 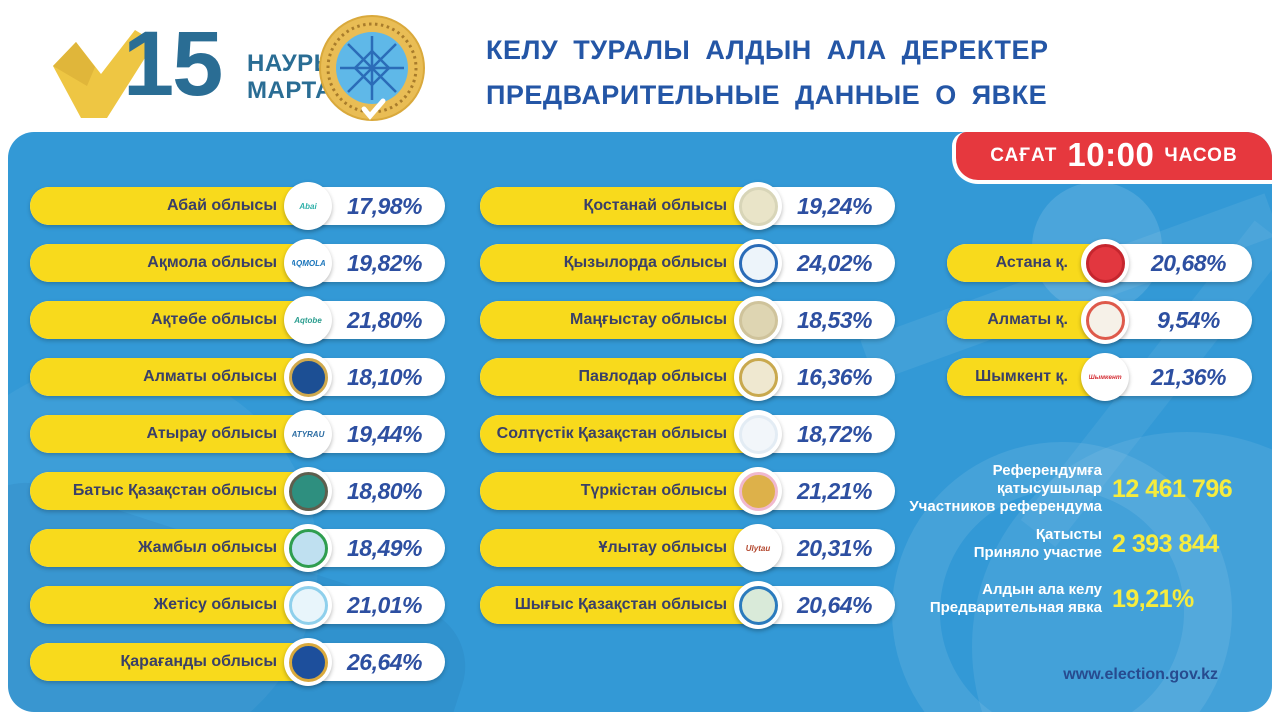 What do you see at coordinates (834, 548) in the screenshot?
I see `region-turnout-value: 20,31%` at bounding box center [834, 548].